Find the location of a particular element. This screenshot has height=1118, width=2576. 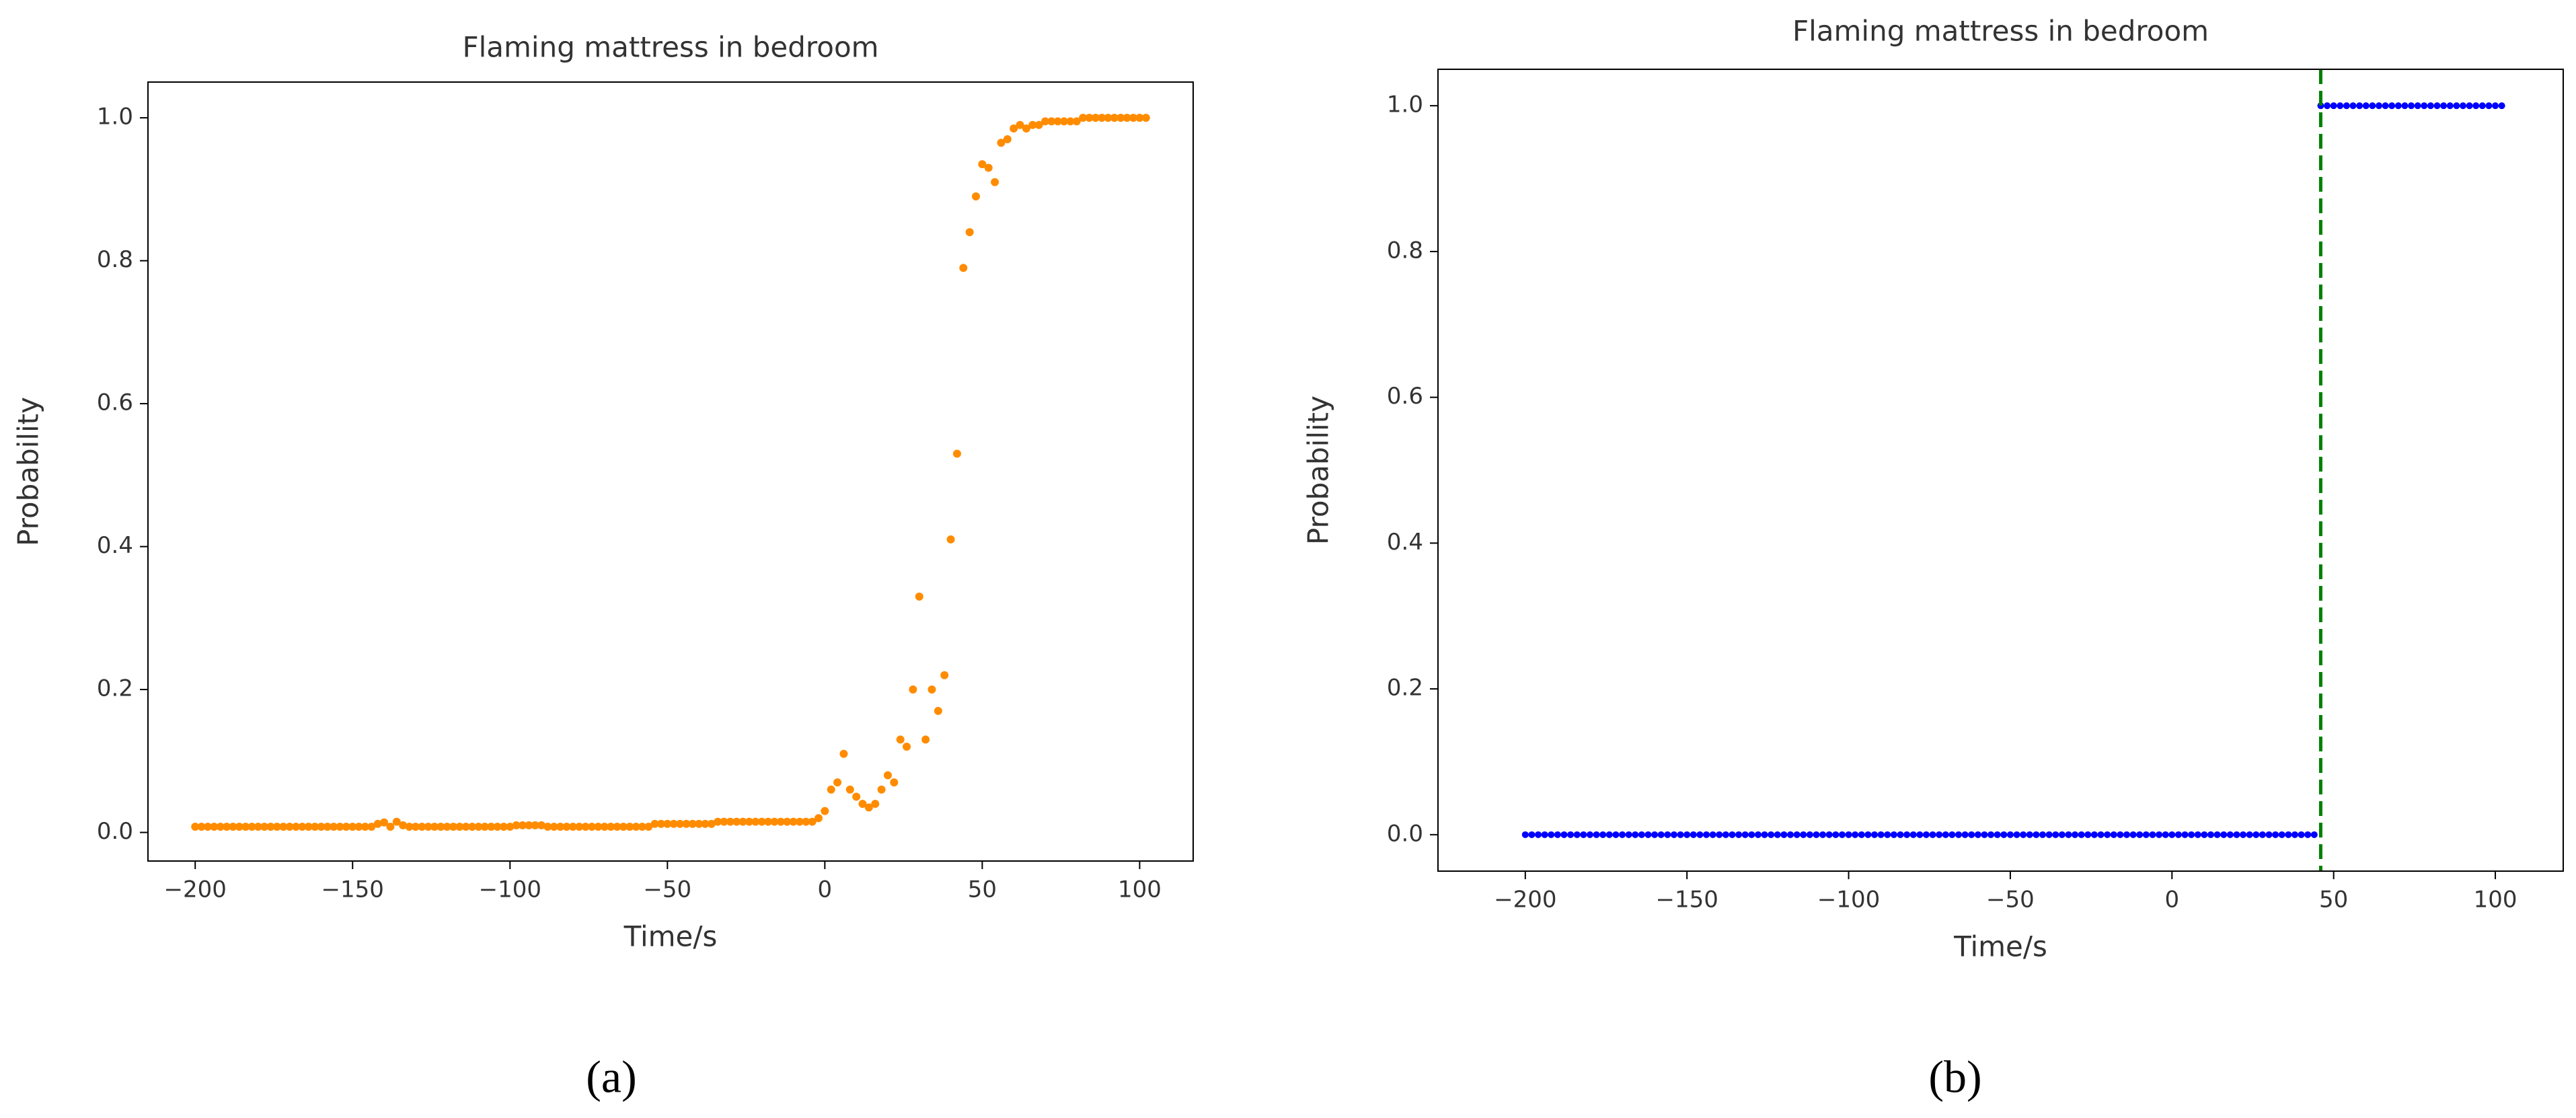

y-tick-label: 0.4 is located at coordinates (115, 545).